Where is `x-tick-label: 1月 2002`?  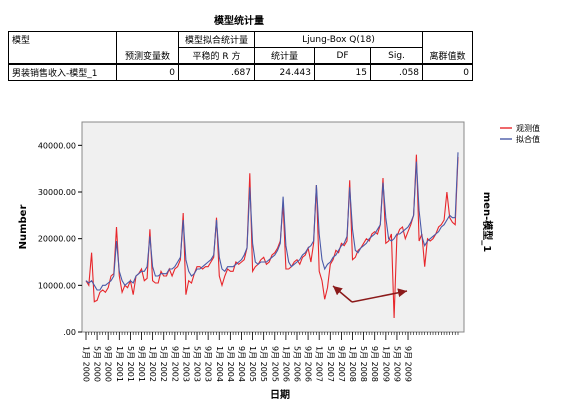 x-tick-label: 1月 2002 is located at coordinates (152, 364).